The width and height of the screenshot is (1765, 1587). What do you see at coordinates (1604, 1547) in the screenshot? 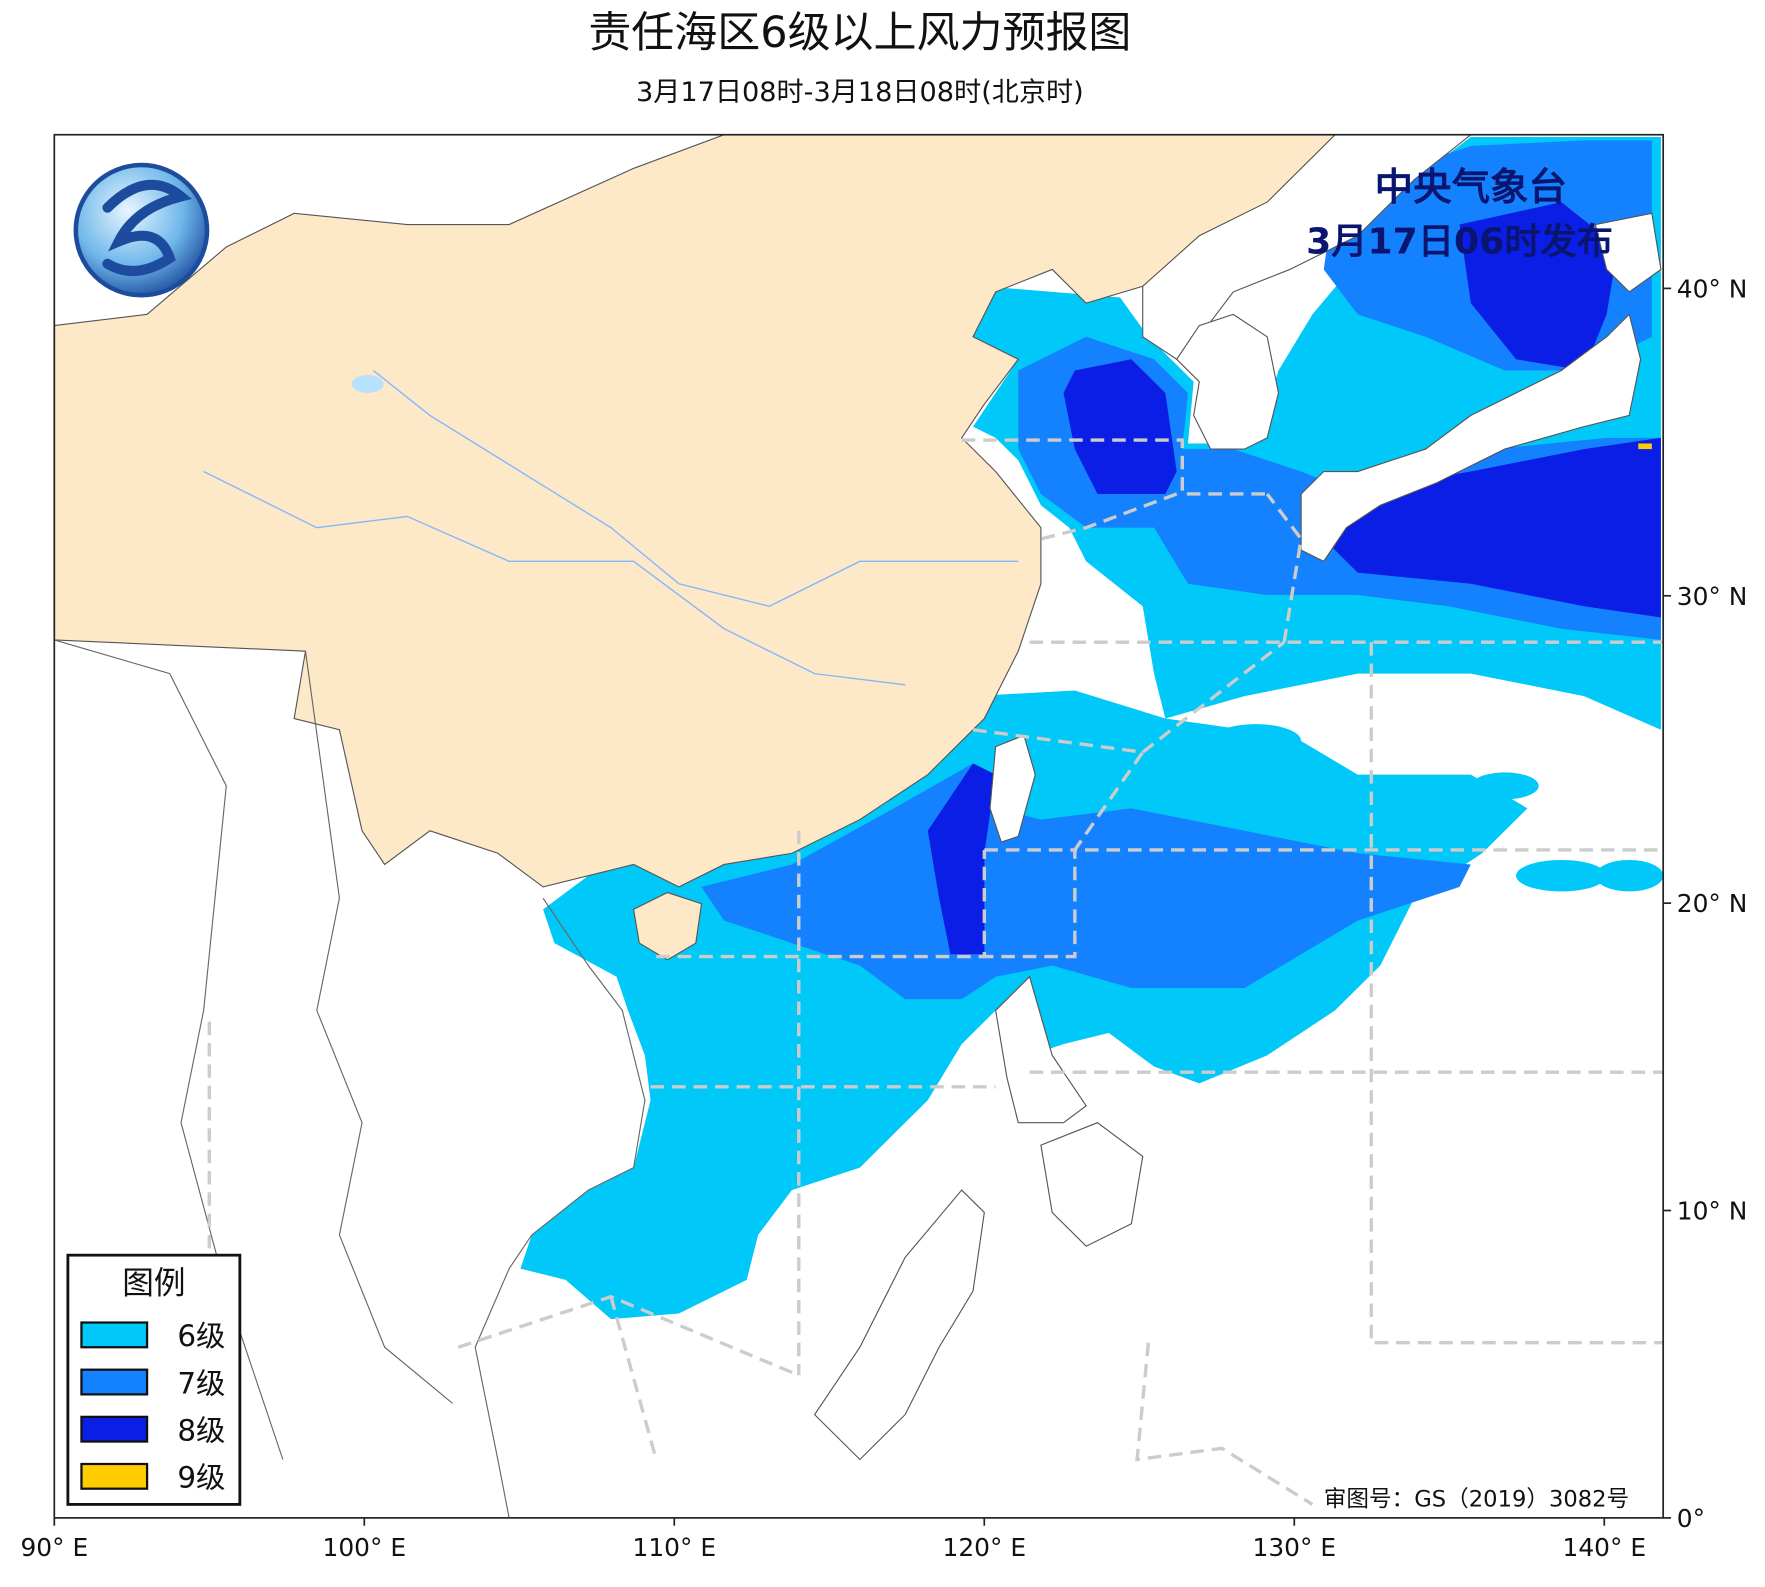
I see `x-tick-label: 140° E` at bounding box center [1604, 1547].